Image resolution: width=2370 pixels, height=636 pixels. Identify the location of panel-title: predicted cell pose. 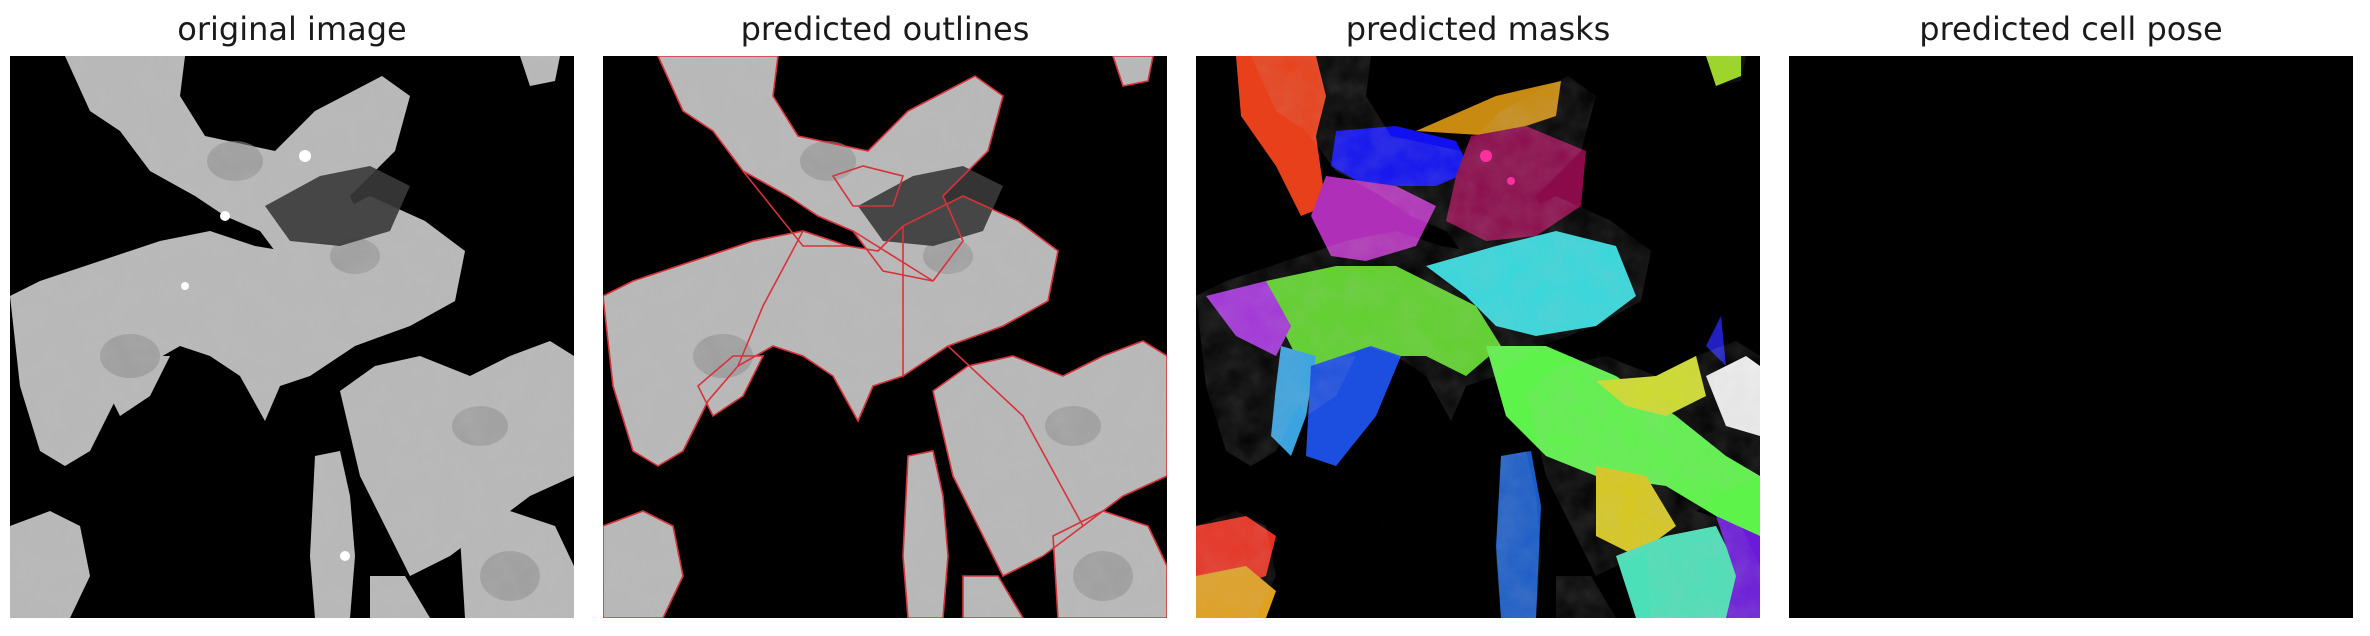
(2071, 29).